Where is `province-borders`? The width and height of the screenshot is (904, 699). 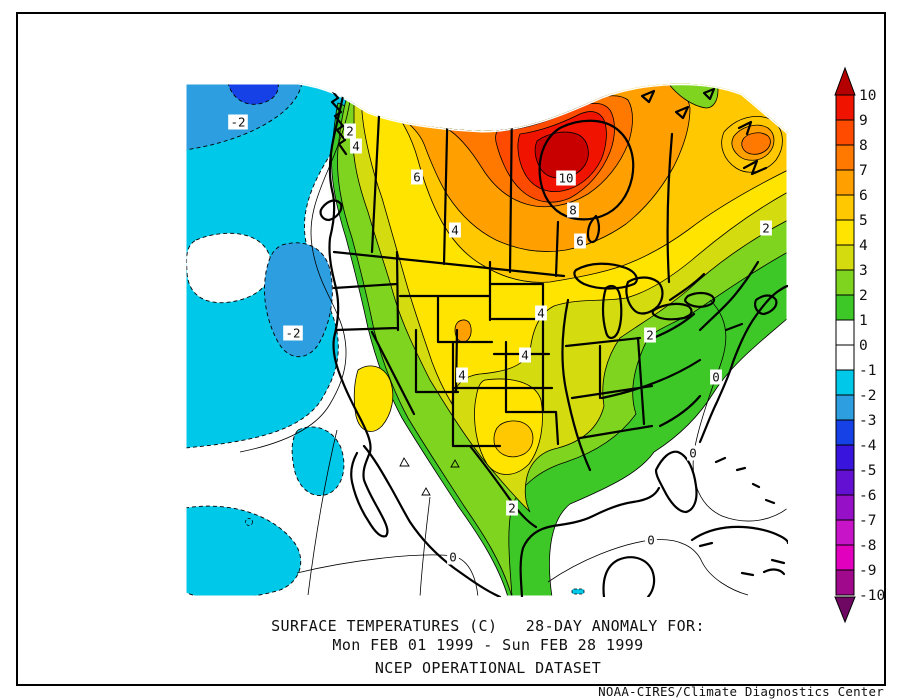 province-borders is located at coordinates (522, 187).